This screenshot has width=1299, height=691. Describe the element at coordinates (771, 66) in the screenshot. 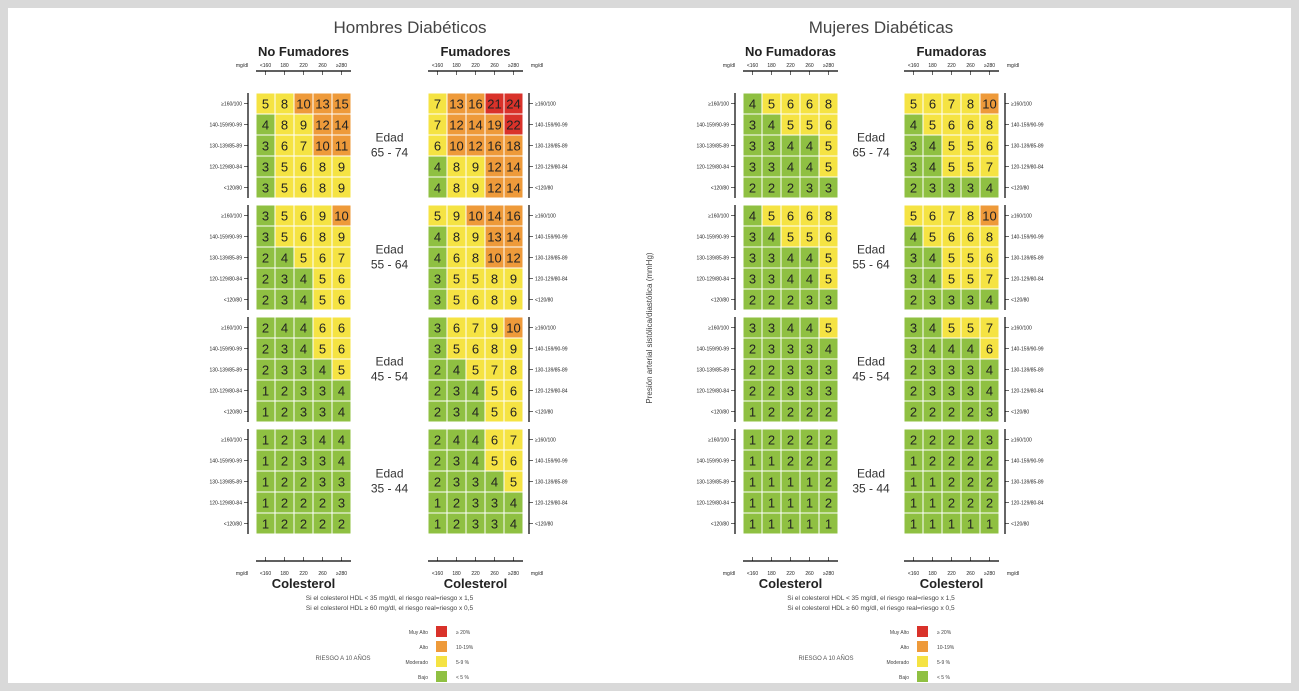

I see `x-tick-label: 180` at that location.